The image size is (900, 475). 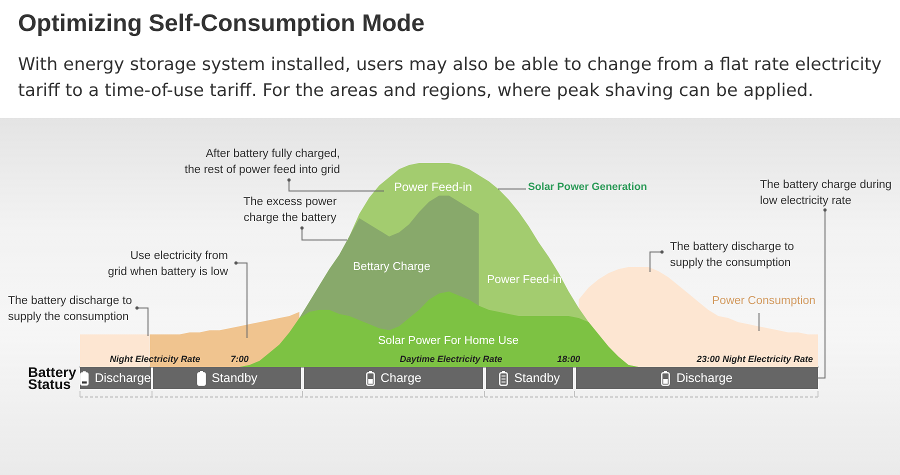 What do you see at coordinates (708, 359) in the screenshot?
I see `x-tick-label: 23:00` at bounding box center [708, 359].